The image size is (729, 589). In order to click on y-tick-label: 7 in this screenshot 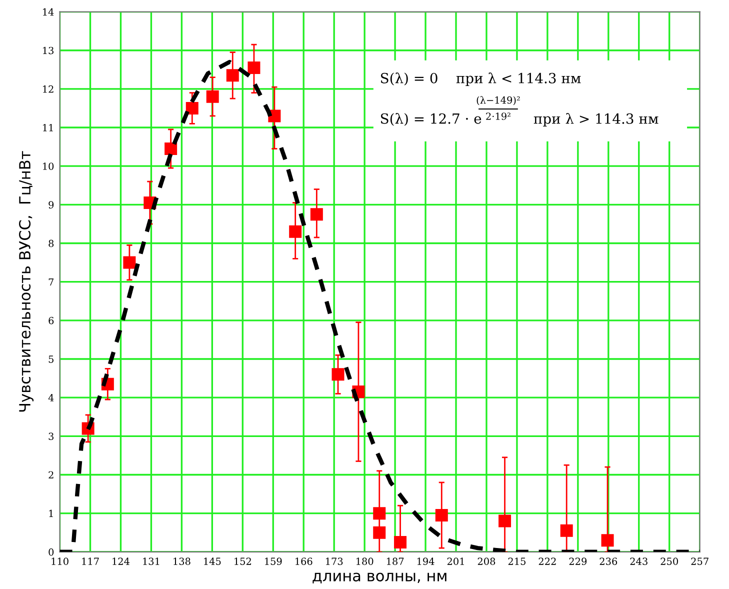, I will do `click(51, 282)`.